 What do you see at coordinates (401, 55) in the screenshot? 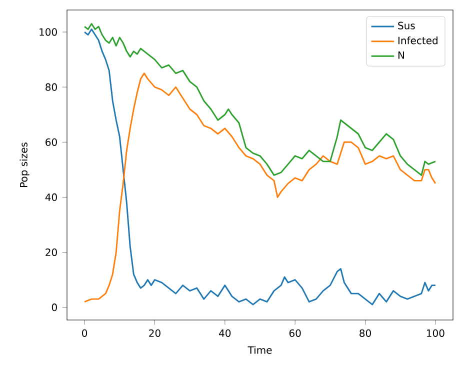
I see `legend-label: N` at bounding box center [401, 55].